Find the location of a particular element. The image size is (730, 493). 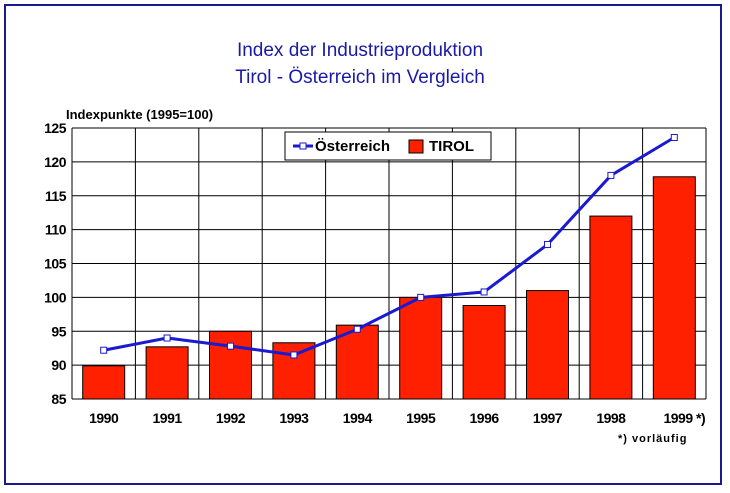

y-tick-label: 110 is located at coordinates (56, 230).